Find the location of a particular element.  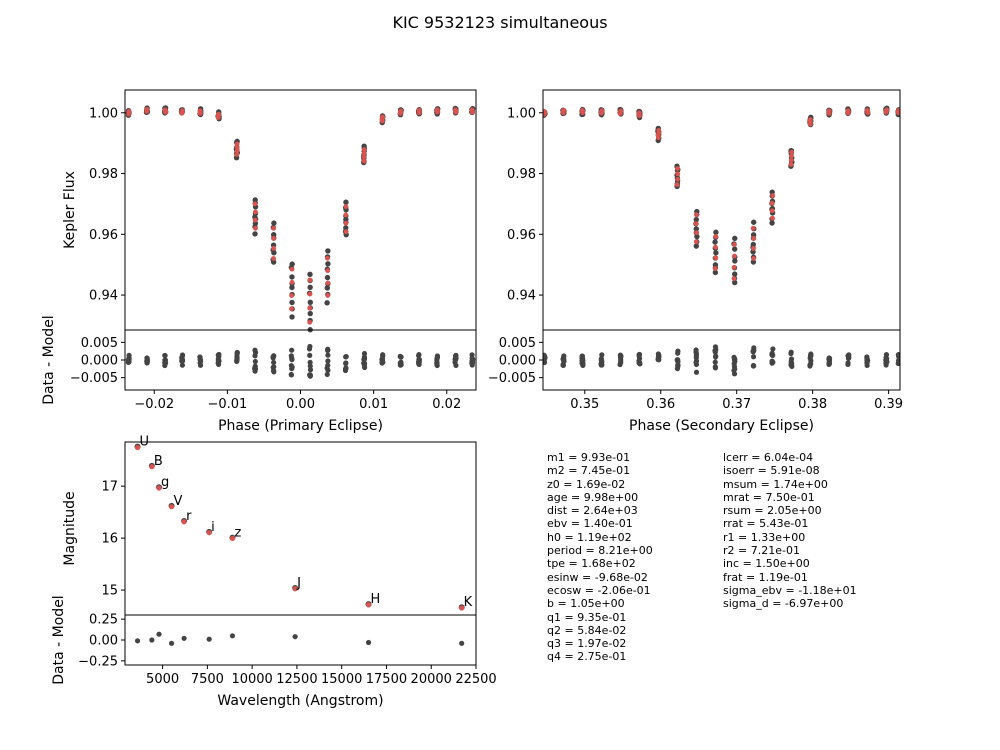

parameter-line: z0 = 1.69e-02 is located at coordinates (586, 484).